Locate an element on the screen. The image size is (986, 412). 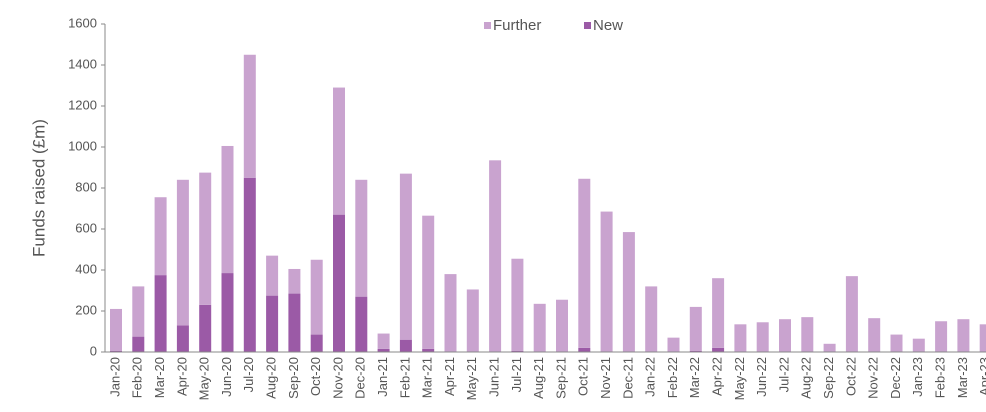
y-tick-label: 1000 is located at coordinates (82, 145).